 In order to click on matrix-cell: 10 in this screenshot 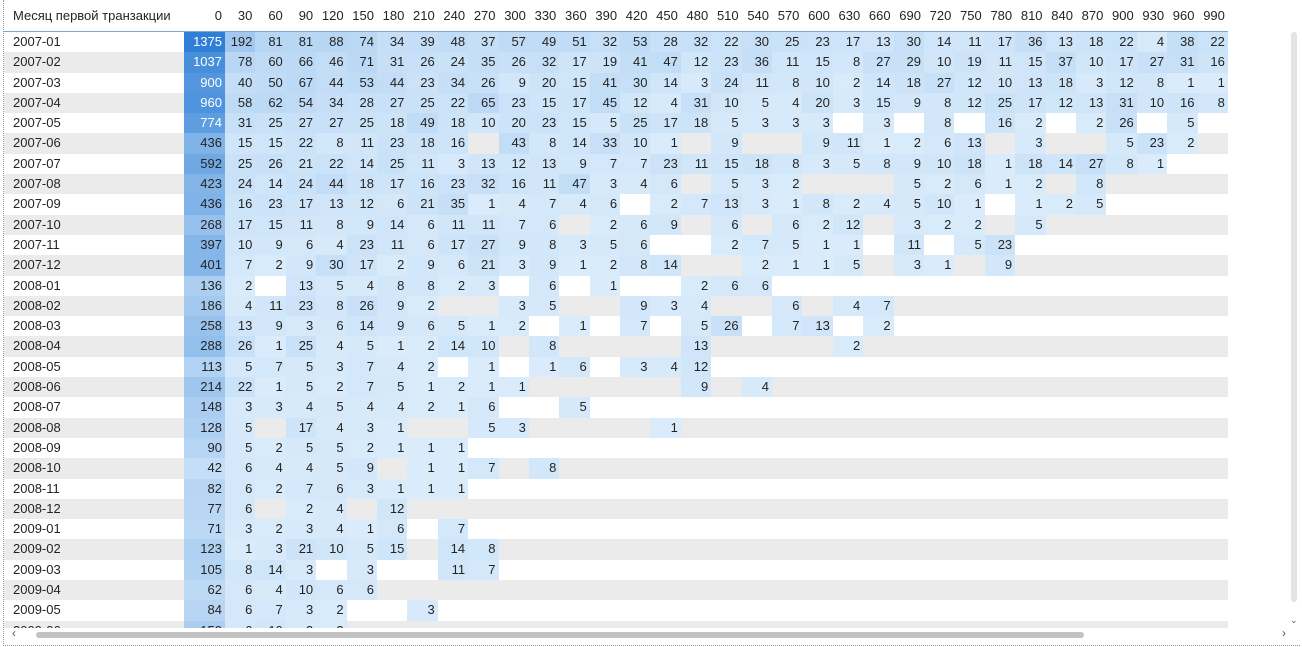, I will do `click(817, 82)`.